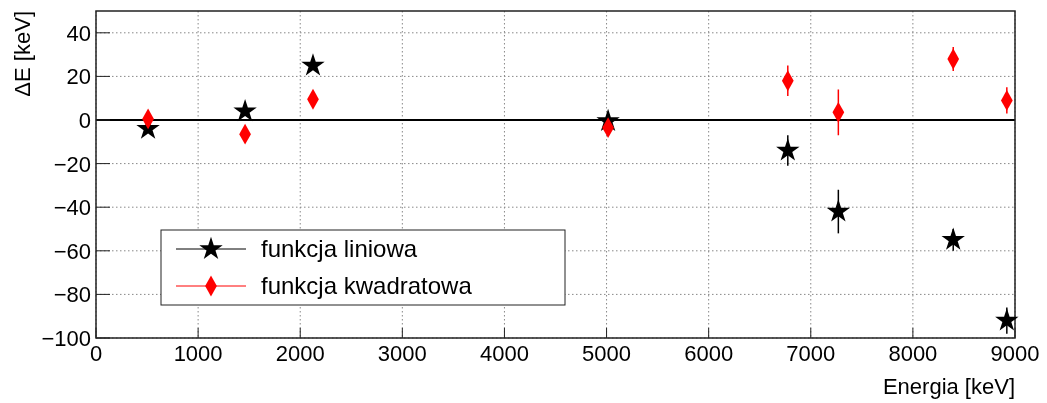  Describe the element at coordinates (72, 208) in the screenshot. I see `y-tick-label: −40` at that location.